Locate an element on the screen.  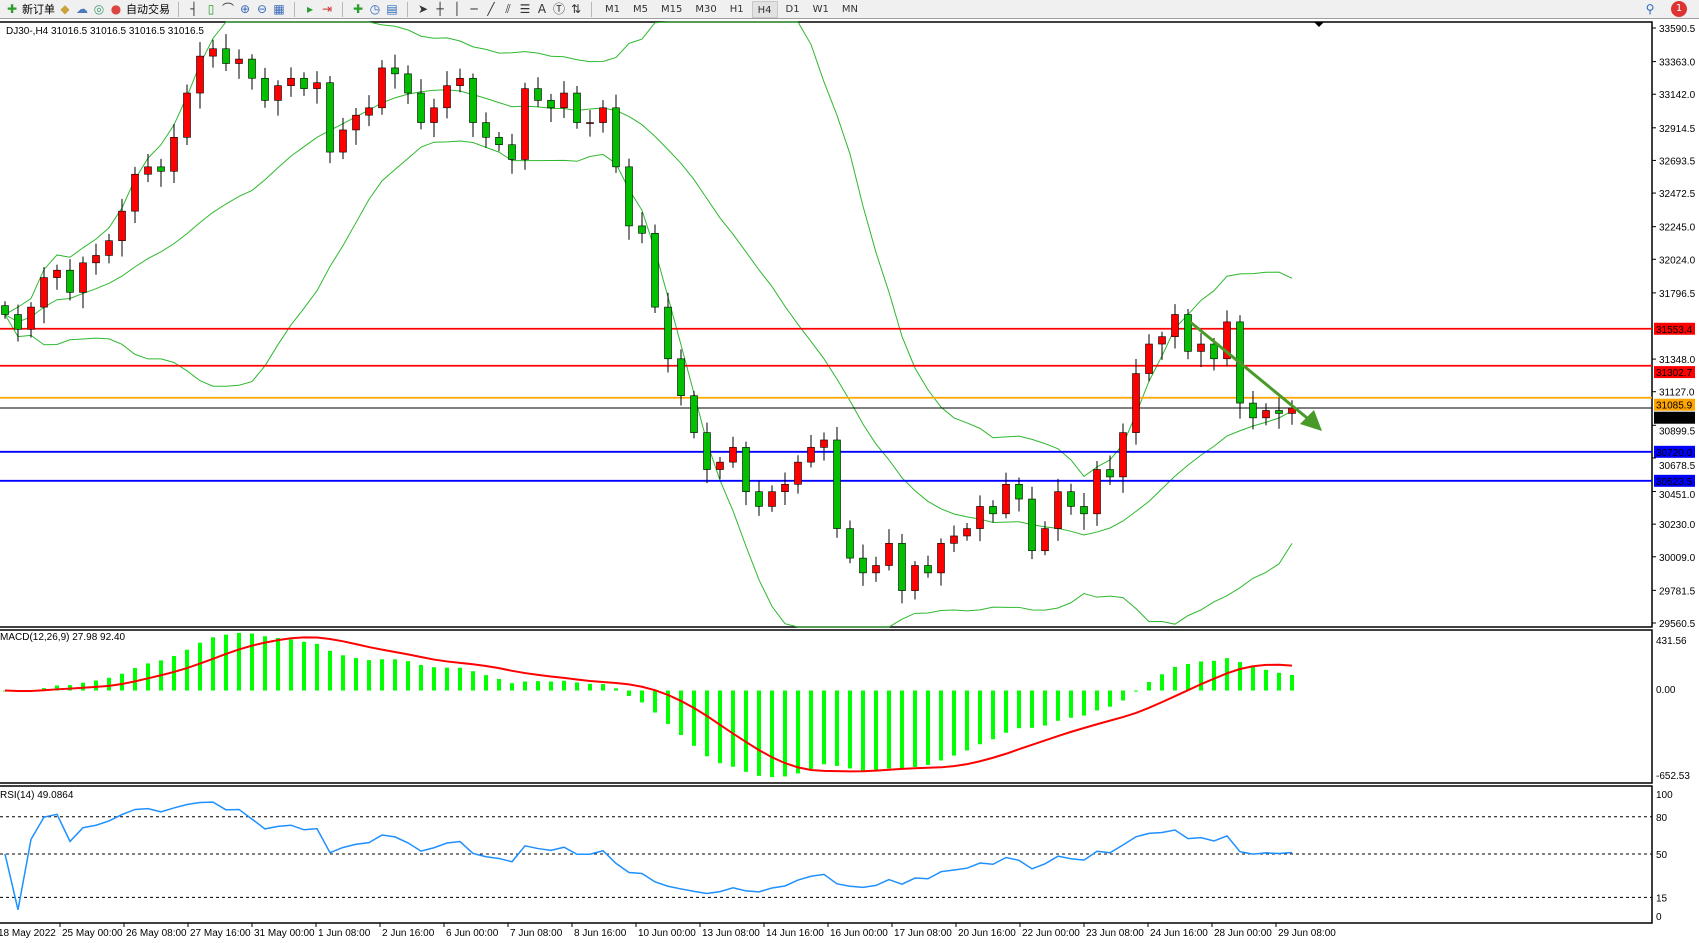
bar-chart-icon: ┤ is located at coordinates (194, 8).